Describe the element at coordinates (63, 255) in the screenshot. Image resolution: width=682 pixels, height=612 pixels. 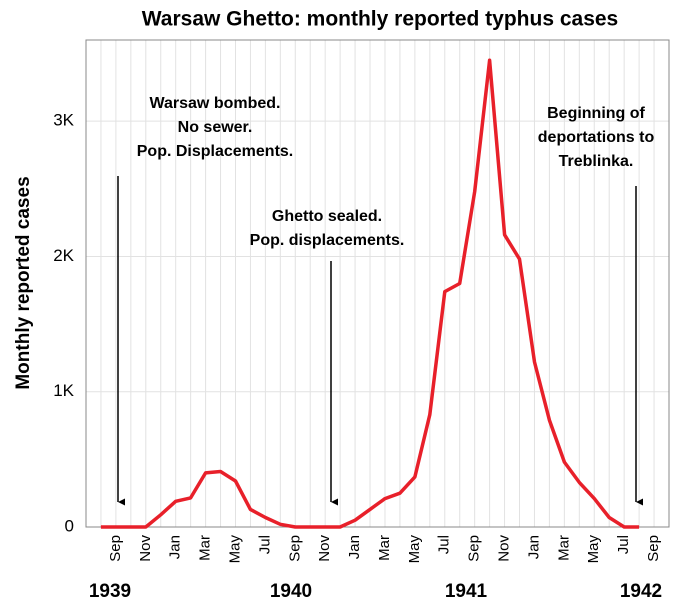
I see `y-tick-label: 2K` at that location.